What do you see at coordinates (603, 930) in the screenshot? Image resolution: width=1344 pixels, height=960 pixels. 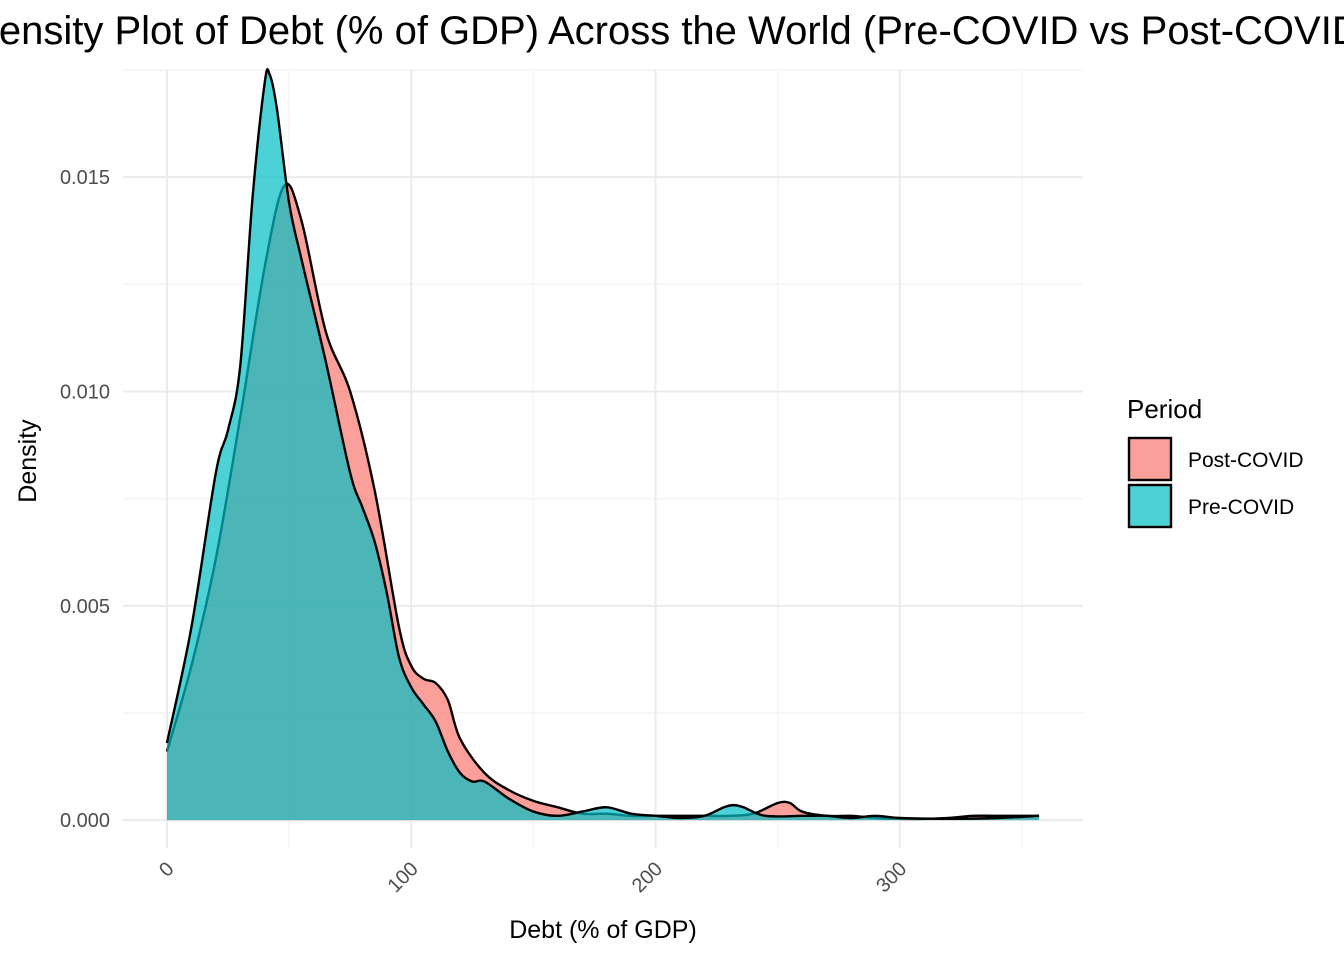 I see `x-axis-title: Debt (% of GDP)` at bounding box center [603, 930].